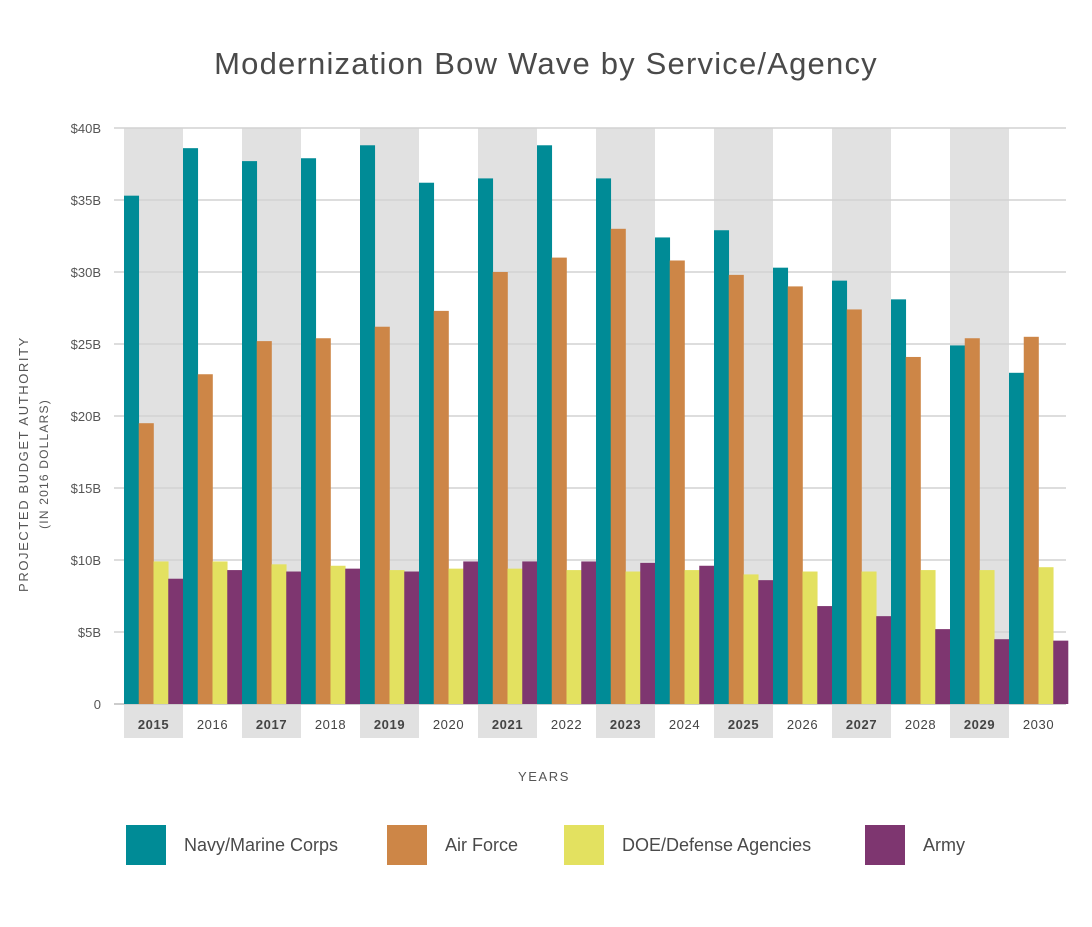 The image size is (1092, 927). What do you see at coordinates (89, 632) in the screenshot?
I see `y-tick-label: $5B` at bounding box center [89, 632].